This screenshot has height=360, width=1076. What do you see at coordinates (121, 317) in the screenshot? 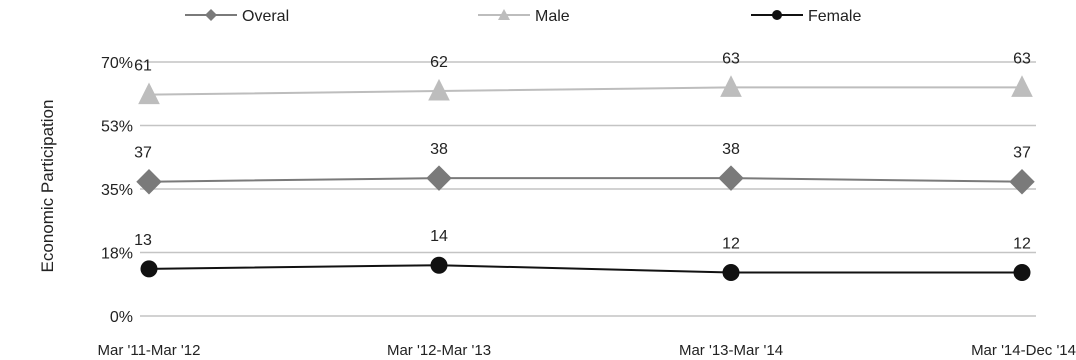
I see `y-tick-label: 0%` at bounding box center [121, 317].